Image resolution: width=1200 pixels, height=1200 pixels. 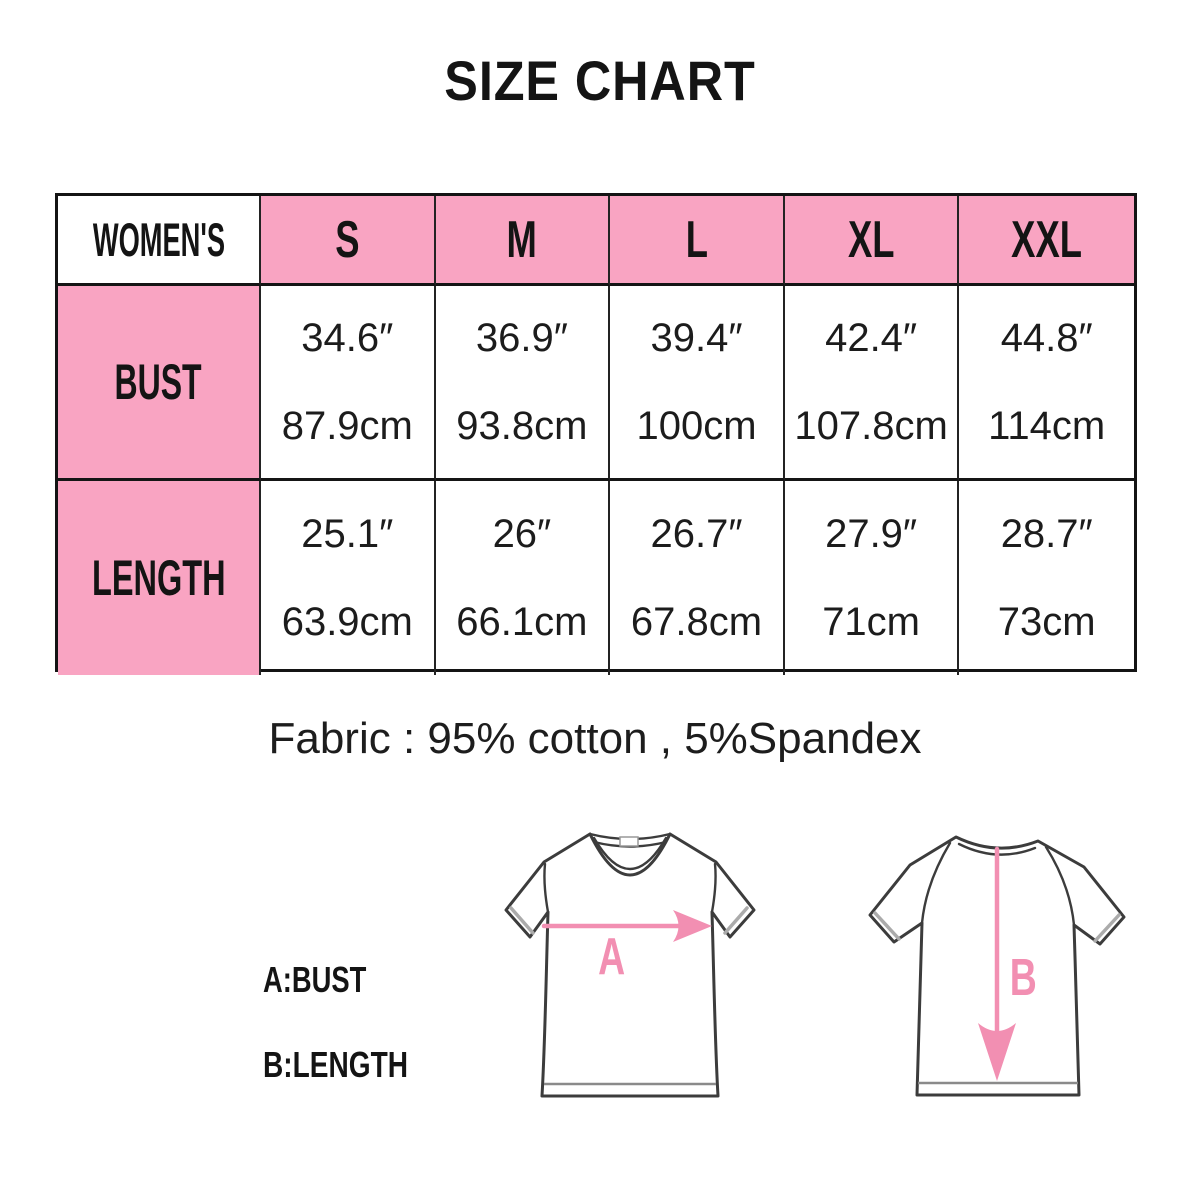 I want to click on length-m-in: 26″, so click(x=522, y=534).